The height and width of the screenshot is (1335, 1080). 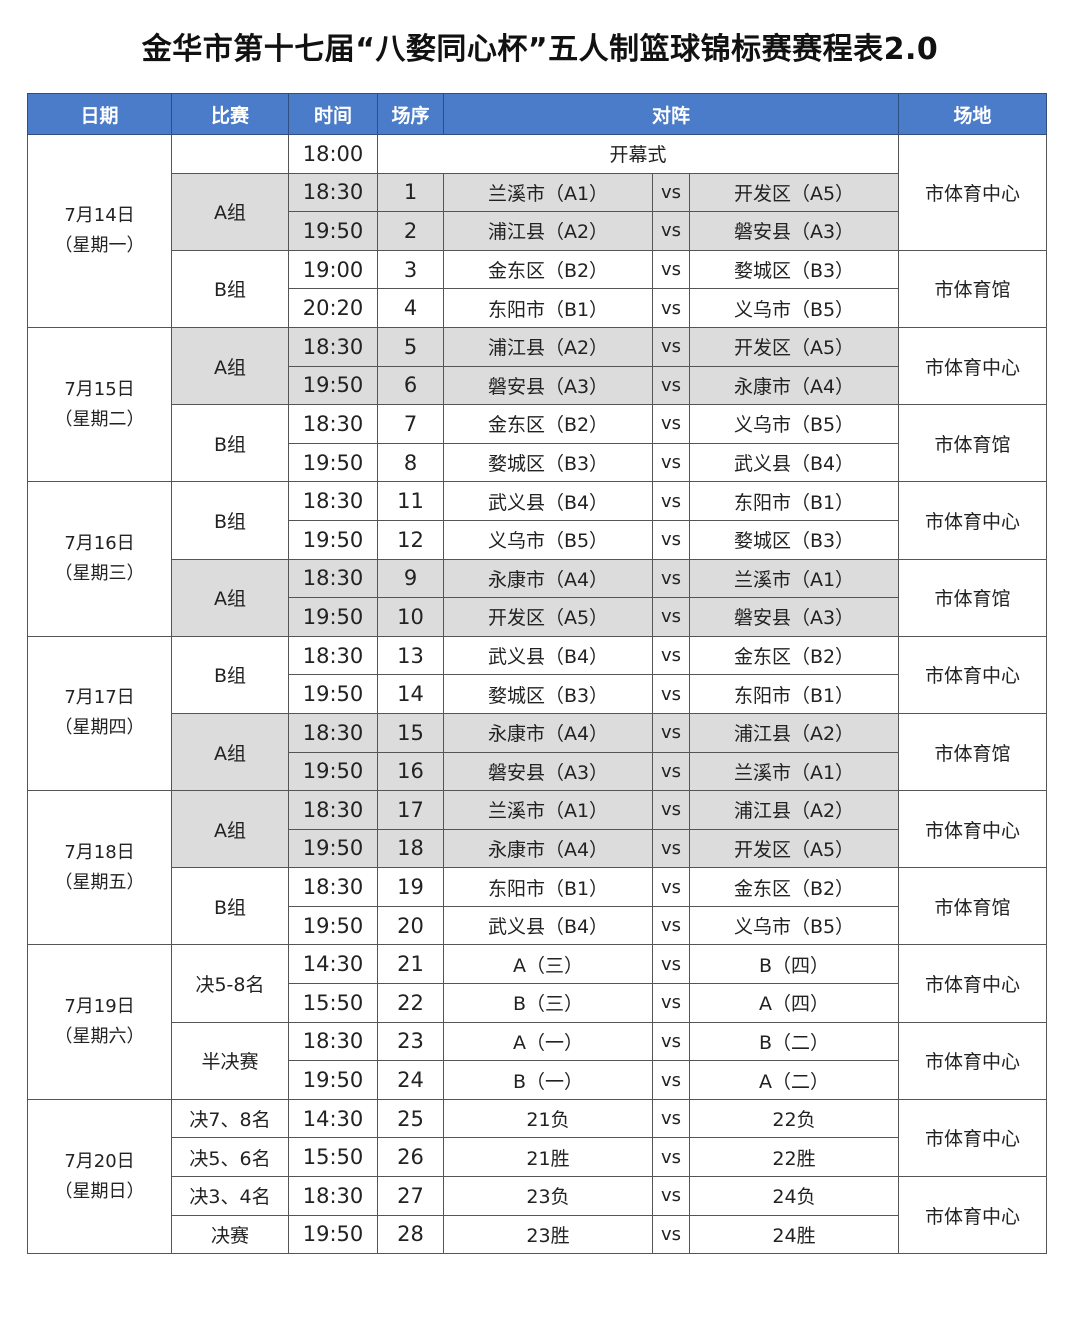 I want to click on weekday-text: （星期三）, so click(x=99, y=574).